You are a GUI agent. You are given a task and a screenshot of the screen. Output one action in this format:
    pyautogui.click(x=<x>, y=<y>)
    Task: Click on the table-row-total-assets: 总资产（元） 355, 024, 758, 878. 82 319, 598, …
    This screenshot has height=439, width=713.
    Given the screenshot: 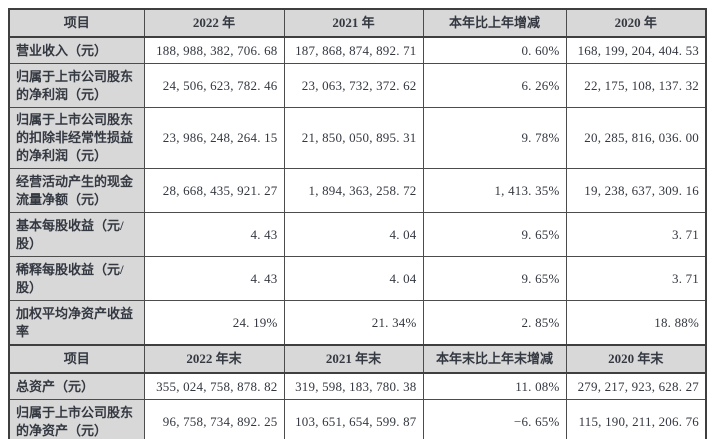 What is the action you would take?
    pyautogui.click(x=357, y=386)
    